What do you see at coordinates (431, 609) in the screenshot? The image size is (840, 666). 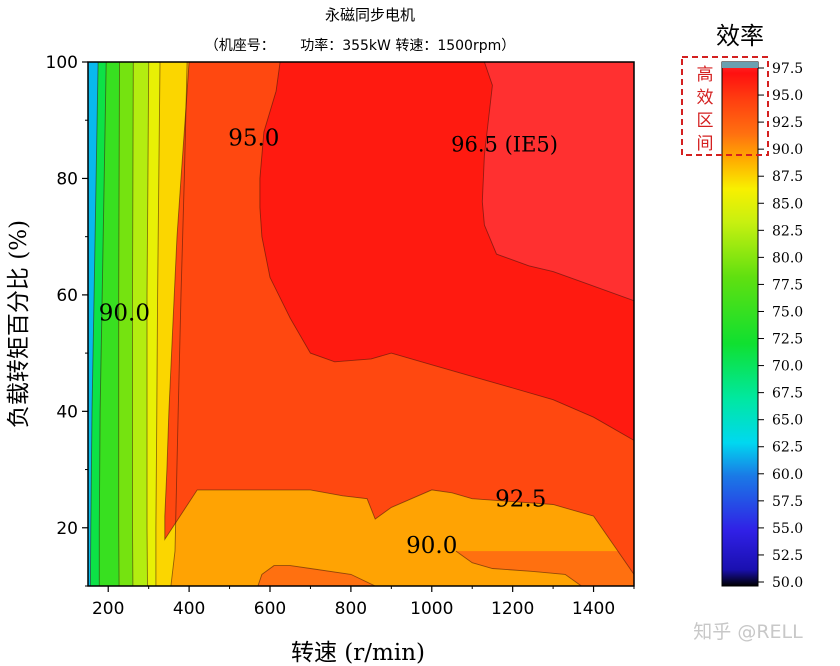 I see `x-tick-label: 1000` at bounding box center [431, 609].